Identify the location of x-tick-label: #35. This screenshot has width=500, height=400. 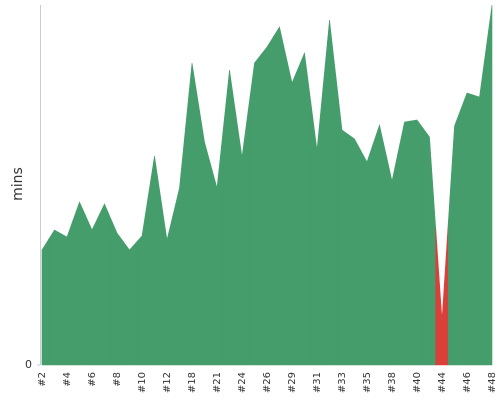
(367, 382).